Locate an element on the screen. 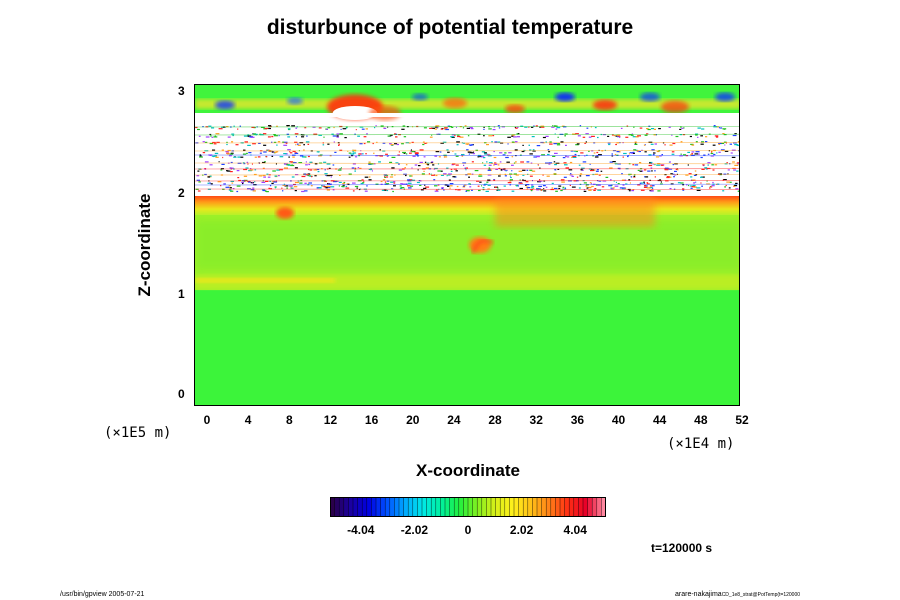  colorbar-tick-label: -4.04 is located at coordinates (361, 530).